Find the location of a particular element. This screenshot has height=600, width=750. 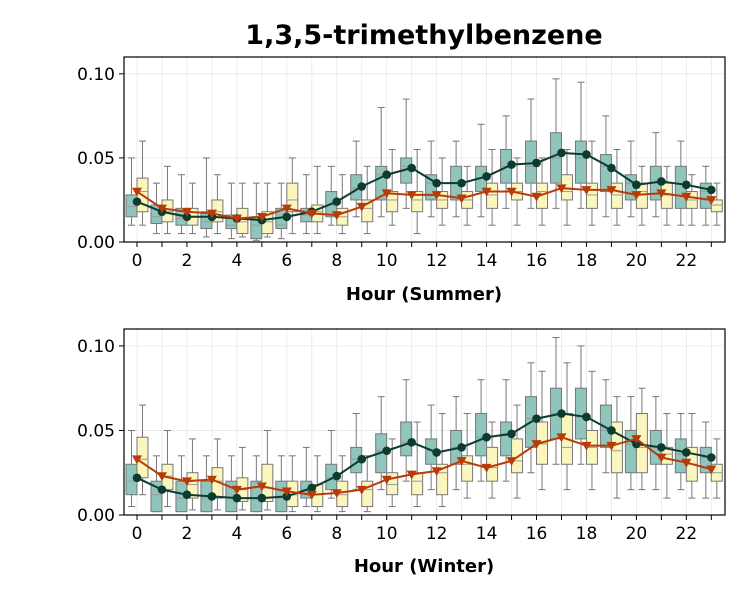

x-tick-label: 8 is located at coordinates (336, 261).